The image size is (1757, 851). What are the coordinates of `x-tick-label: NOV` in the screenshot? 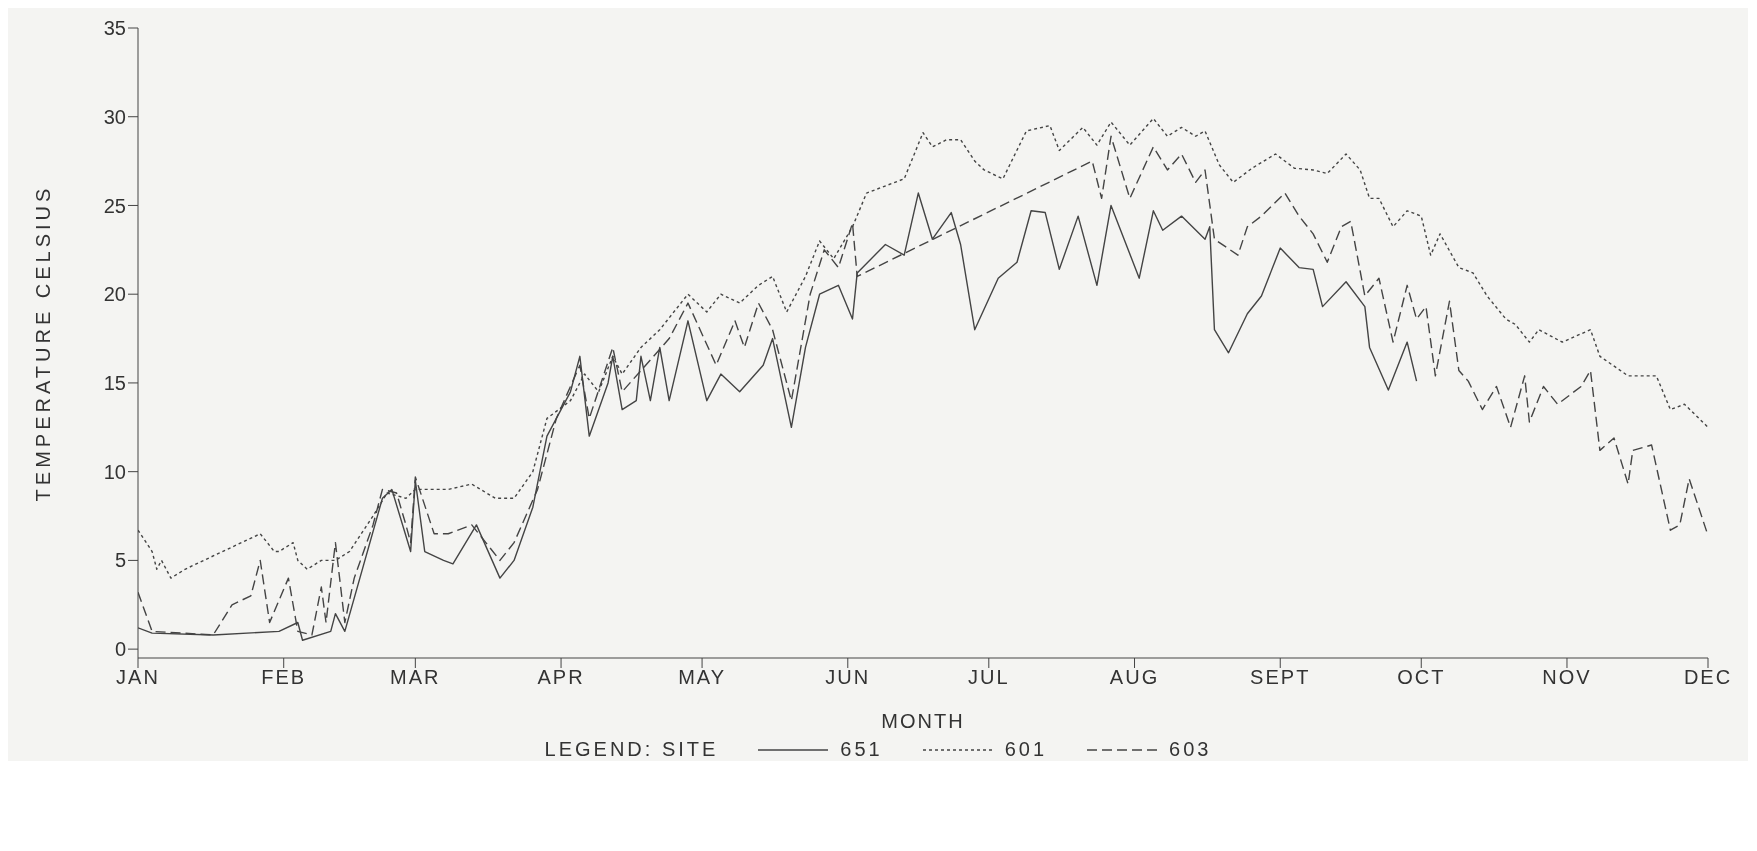 It's located at (1567, 677).